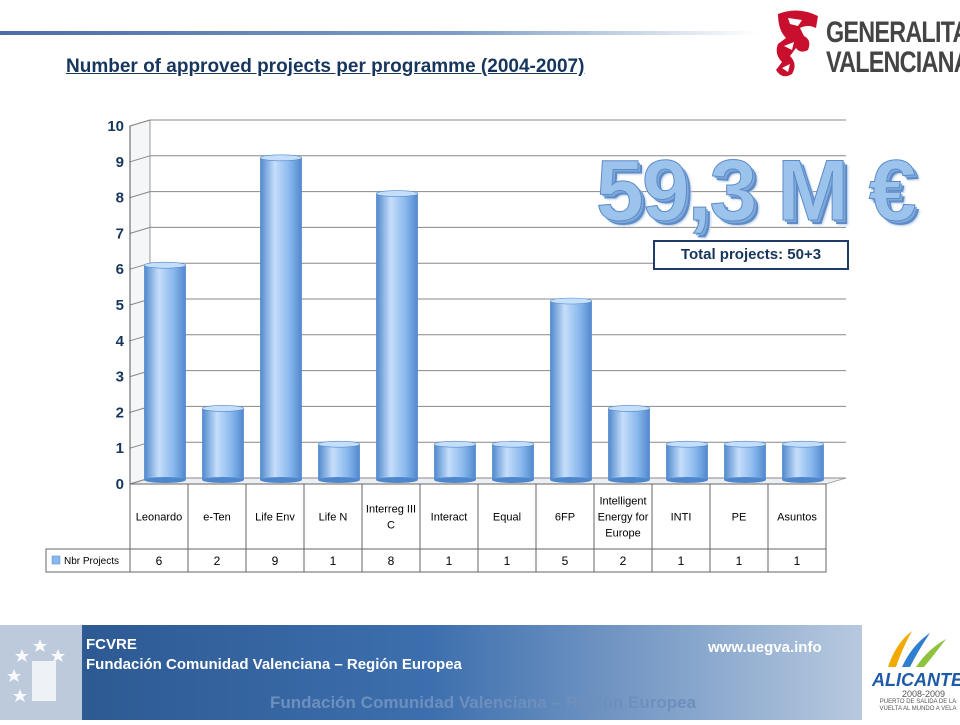 The width and height of the screenshot is (960, 725). I want to click on legend-swatch, so click(56, 560).